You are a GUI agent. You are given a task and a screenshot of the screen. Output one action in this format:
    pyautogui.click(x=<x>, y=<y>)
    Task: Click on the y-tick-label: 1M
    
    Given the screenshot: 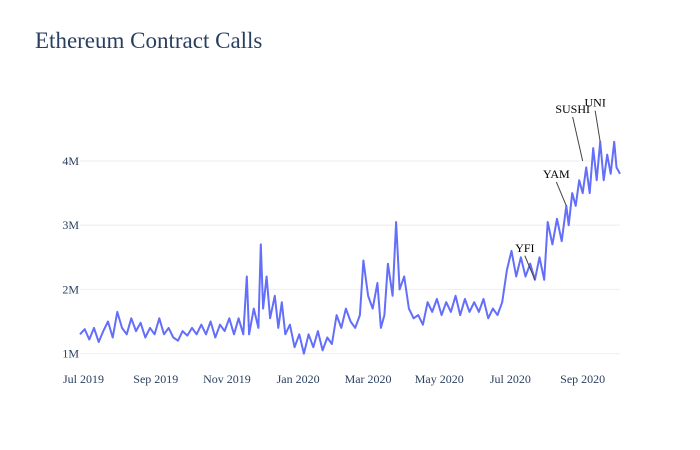 What is the action you would take?
    pyautogui.click(x=70, y=354)
    